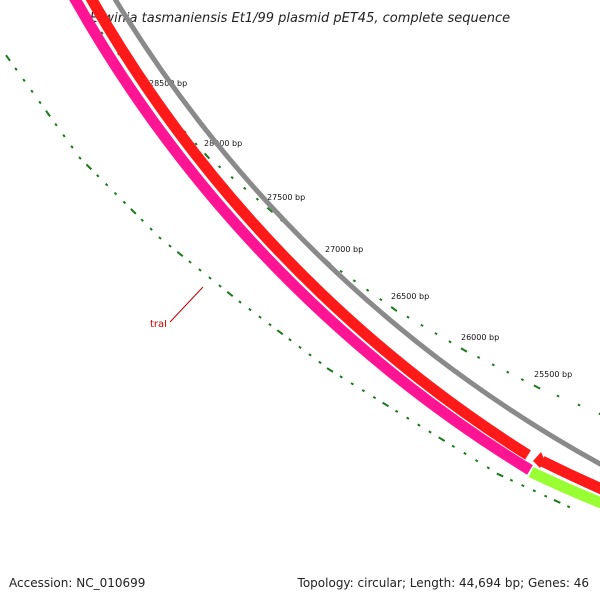 Image resolution: width=600 pixels, height=600 pixels. I want to click on tick-label: 27500 bp, so click(286, 197).